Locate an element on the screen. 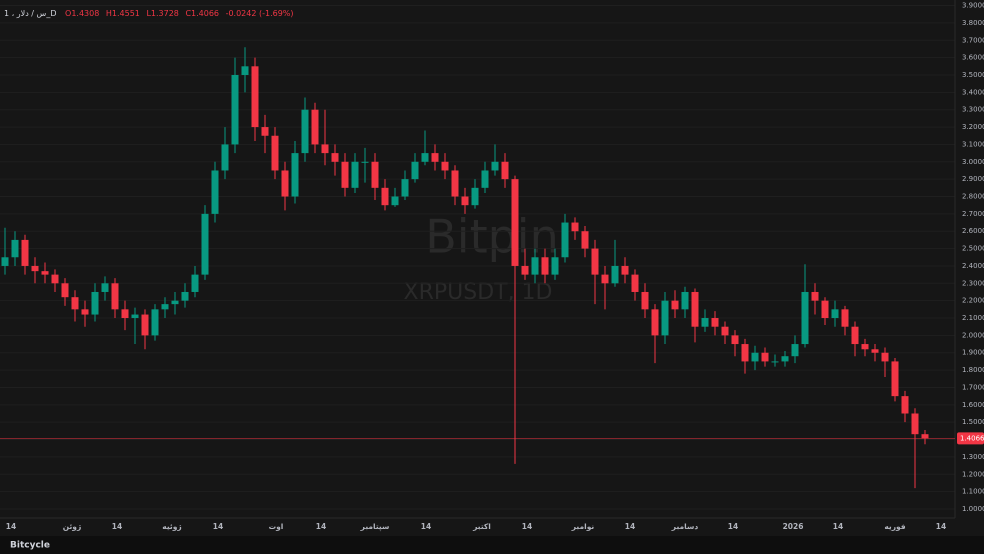 Image resolution: width=984 pixels, height=554 pixels. x-tick-label: دسامبر is located at coordinates (685, 526).